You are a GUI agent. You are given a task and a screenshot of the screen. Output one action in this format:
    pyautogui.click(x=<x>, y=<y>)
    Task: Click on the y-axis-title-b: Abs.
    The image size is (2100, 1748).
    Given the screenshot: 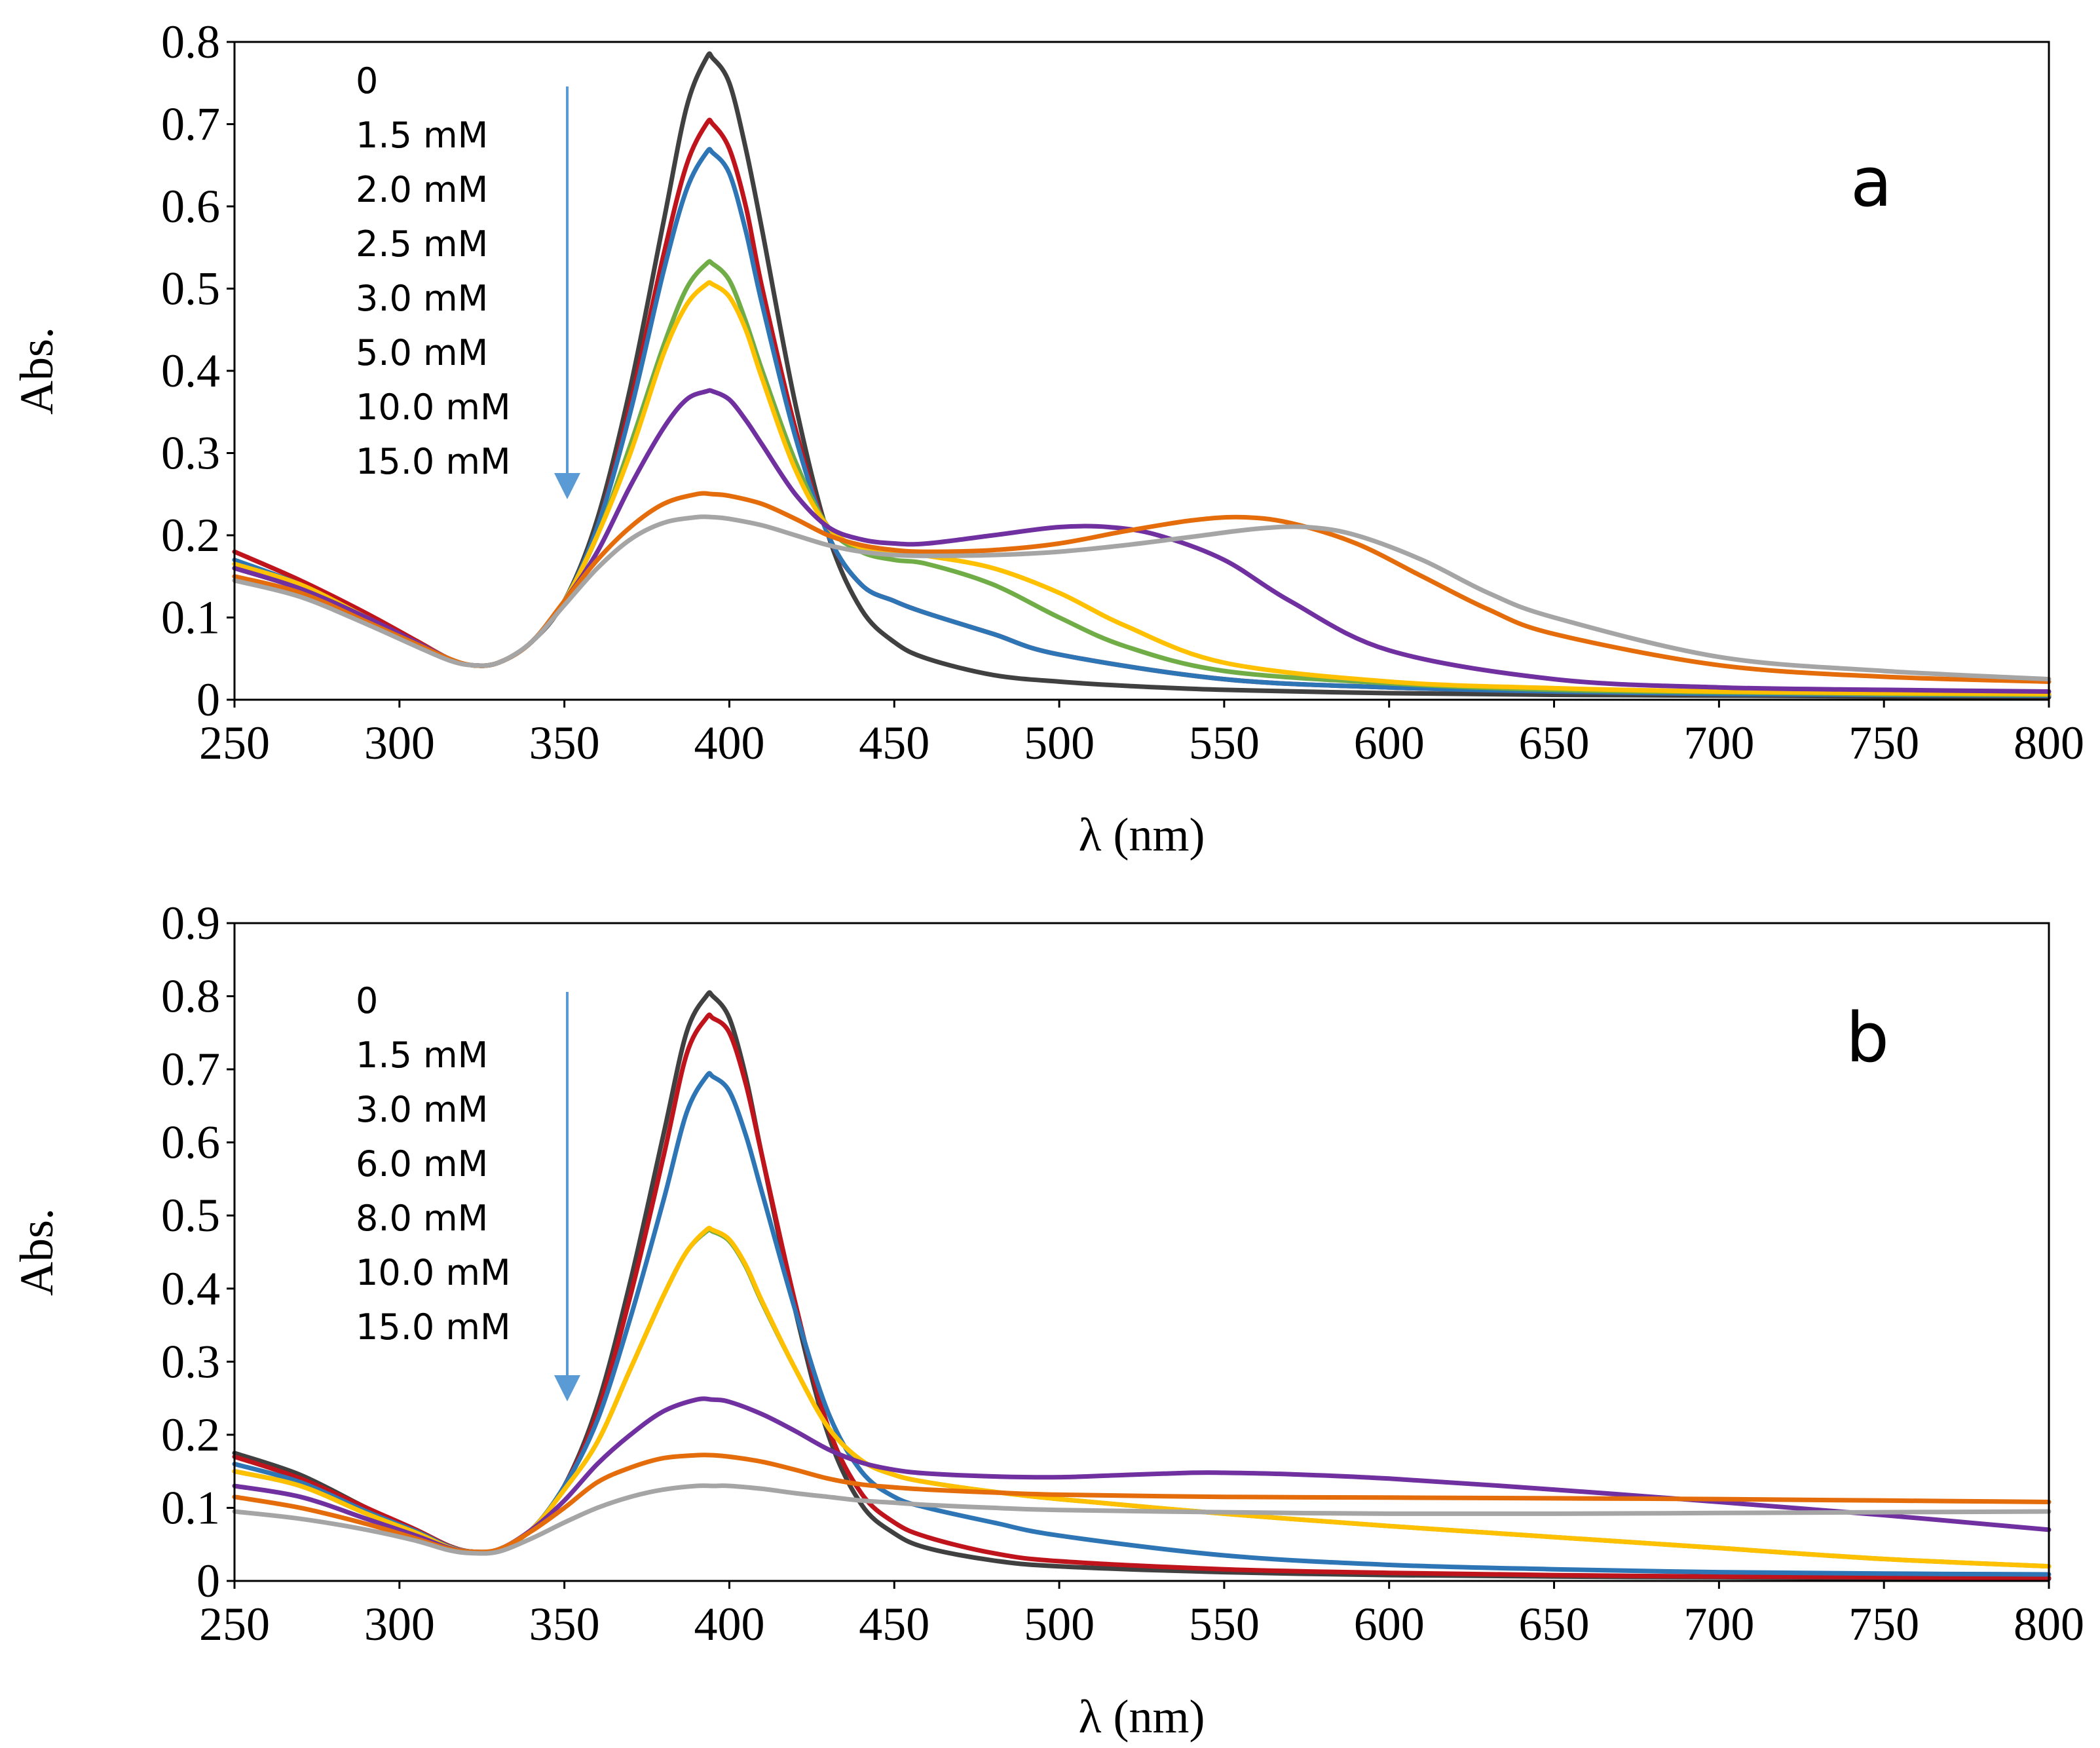 What is the action you would take?
    pyautogui.click(x=36, y=1252)
    